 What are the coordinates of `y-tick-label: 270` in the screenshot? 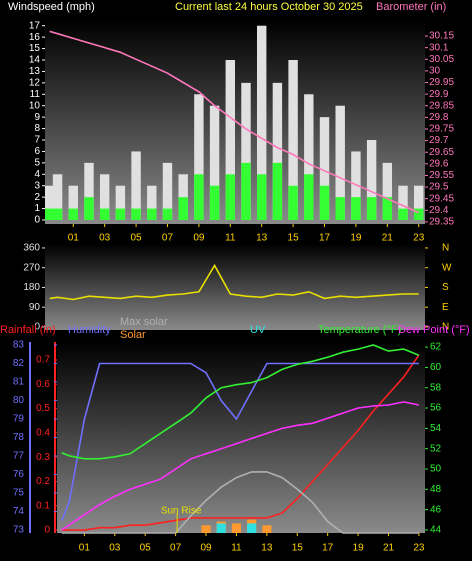 It's located at (31, 267).